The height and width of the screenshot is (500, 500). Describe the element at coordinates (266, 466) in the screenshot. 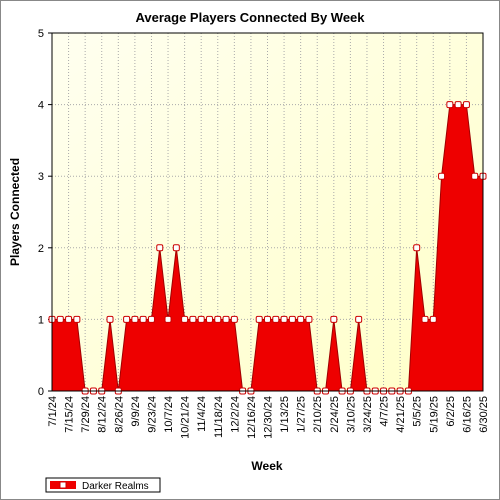

I see `x-axis-label: Week` at that location.